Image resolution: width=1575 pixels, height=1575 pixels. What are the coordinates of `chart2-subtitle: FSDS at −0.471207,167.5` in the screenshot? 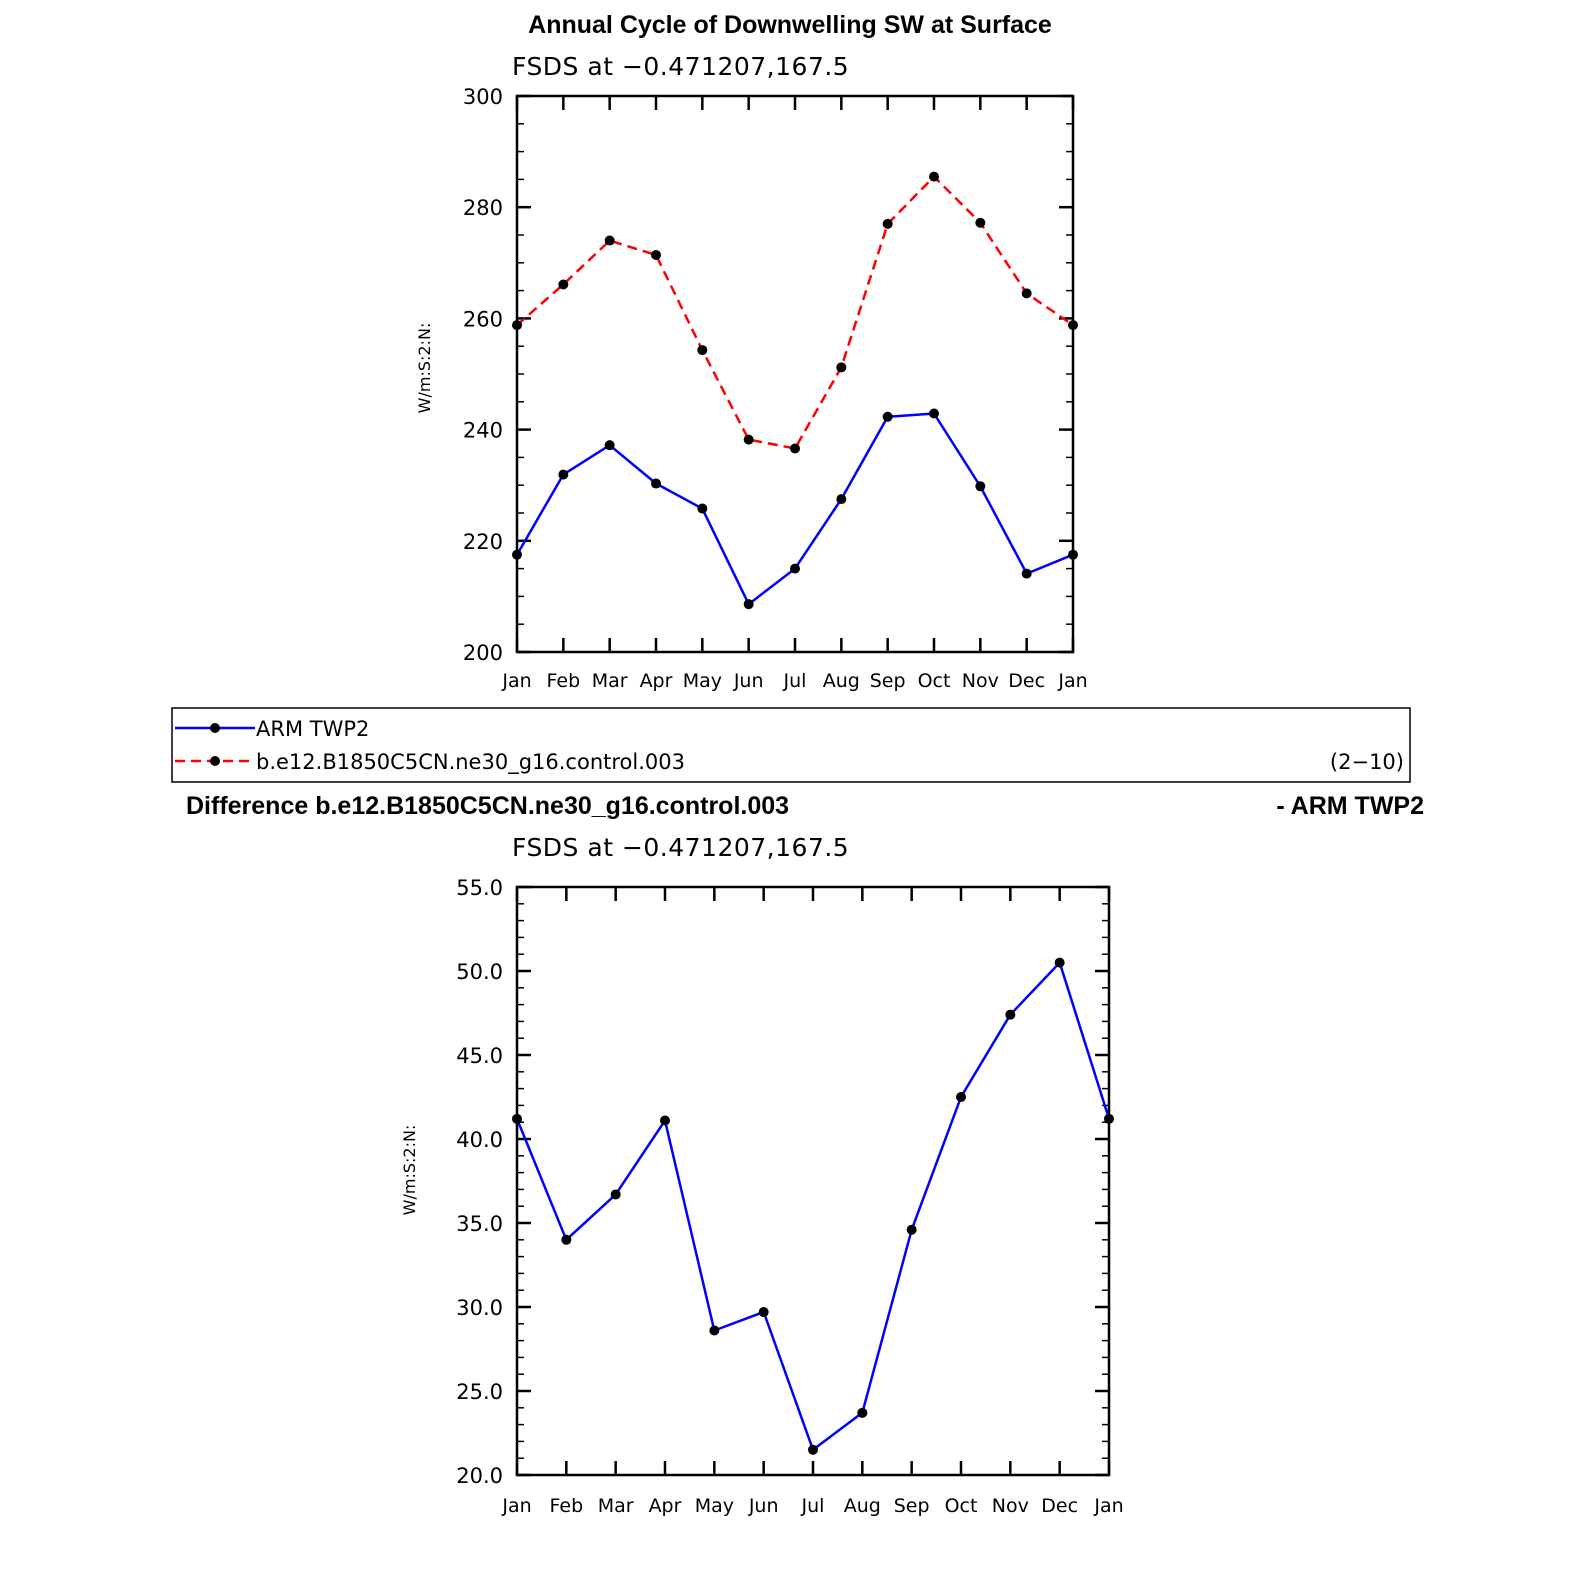 It's located at (680, 847).